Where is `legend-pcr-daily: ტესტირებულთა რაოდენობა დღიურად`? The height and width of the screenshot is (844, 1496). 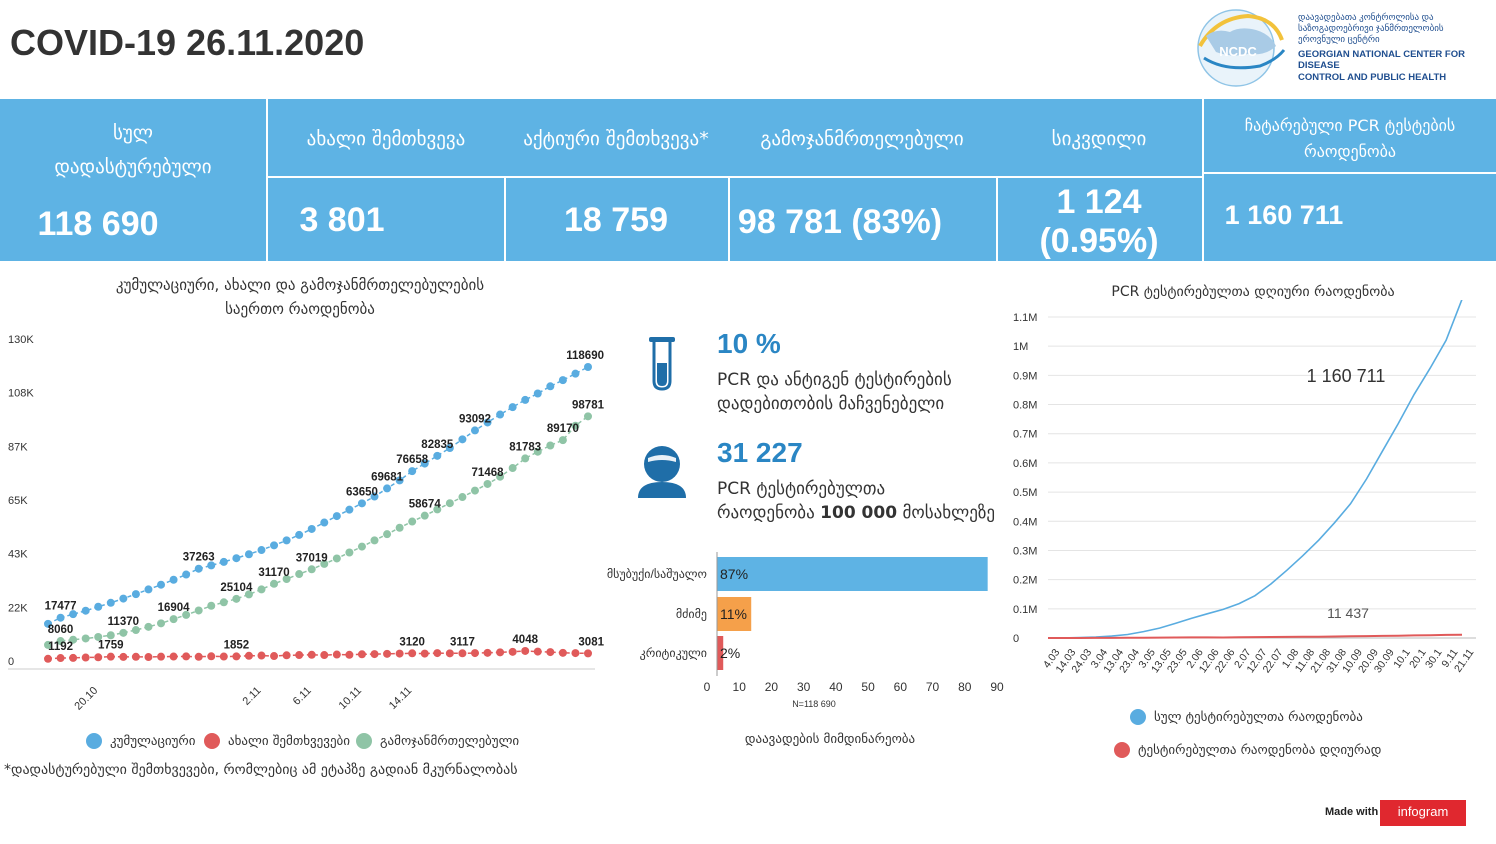 legend-pcr-daily: ტესტირებულთა რაოდენობა დღიურად is located at coordinates (1247, 750).